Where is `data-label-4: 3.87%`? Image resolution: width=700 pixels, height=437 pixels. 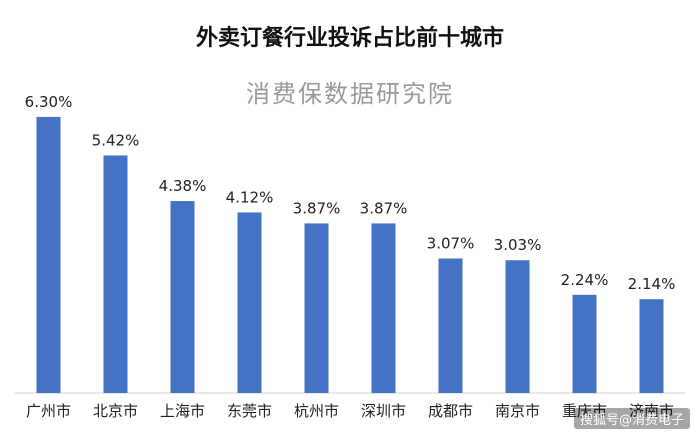 data-label-4: 3.87% is located at coordinates (317, 208).